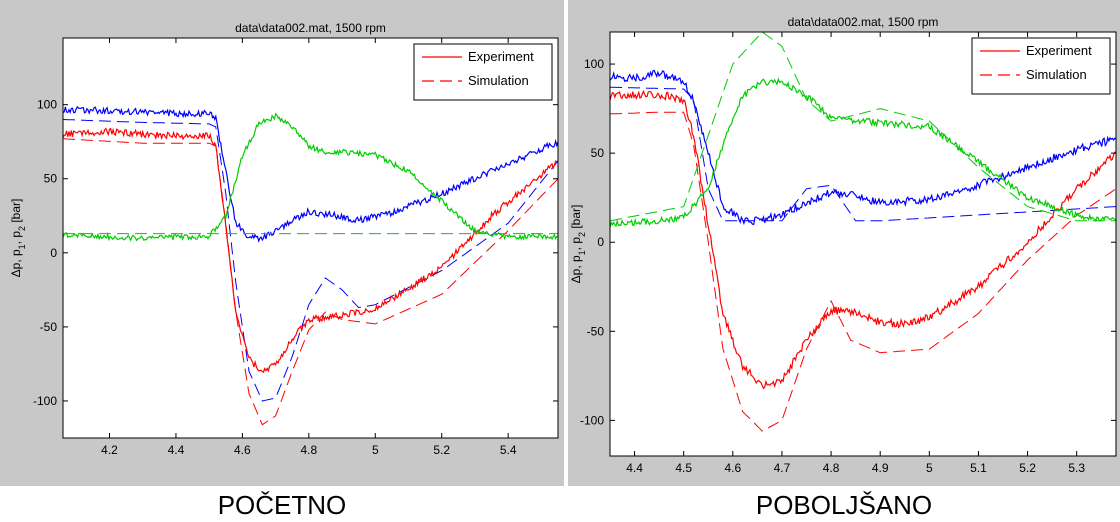  Describe the element at coordinates (683, 468) in the screenshot. I see `x-tick-label: 4.5` at that location.